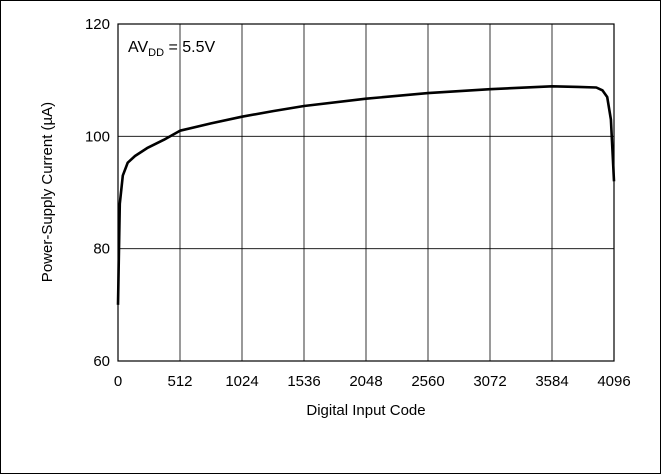  I want to click on x-tick-label: 0, so click(118, 381).